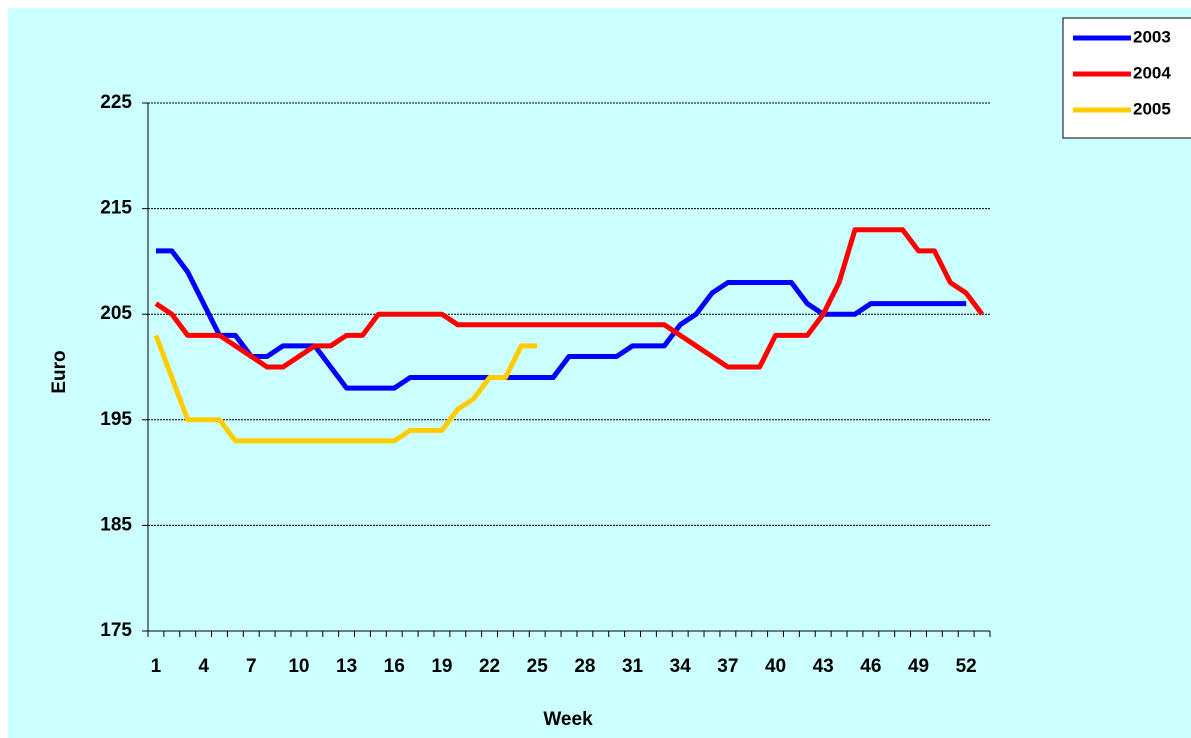 The image size is (1191, 738). Describe the element at coordinates (918, 666) in the screenshot. I see `x-tick-label: 49` at that location.